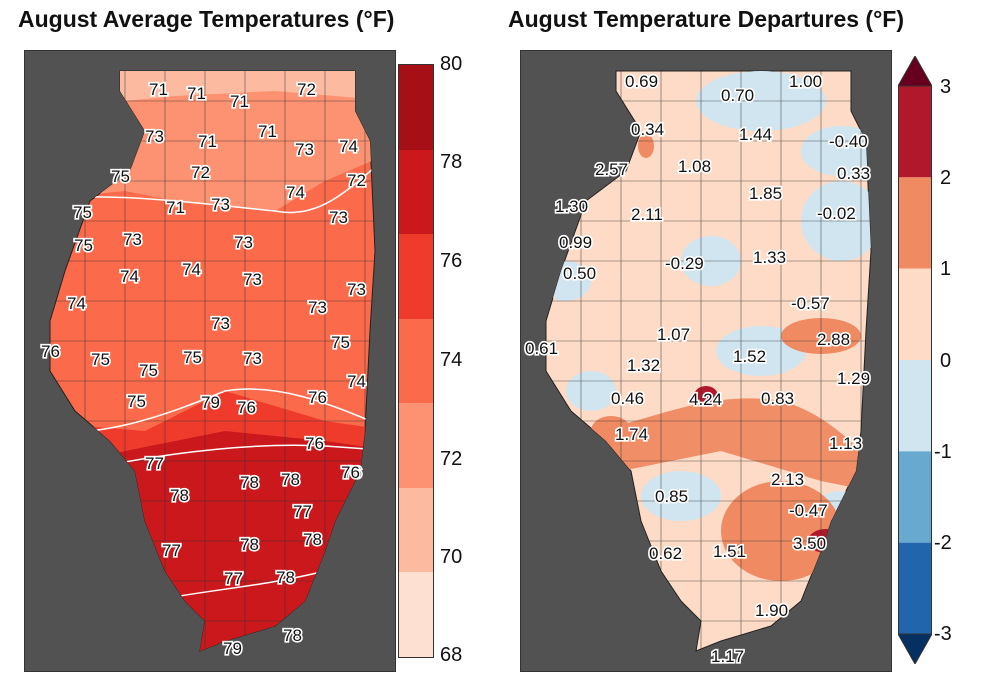 This screenshot has width=982, height=687. Describe the element at coordinates (575, 242) in the screenshot. I see `station-value: 0.99` at that location.